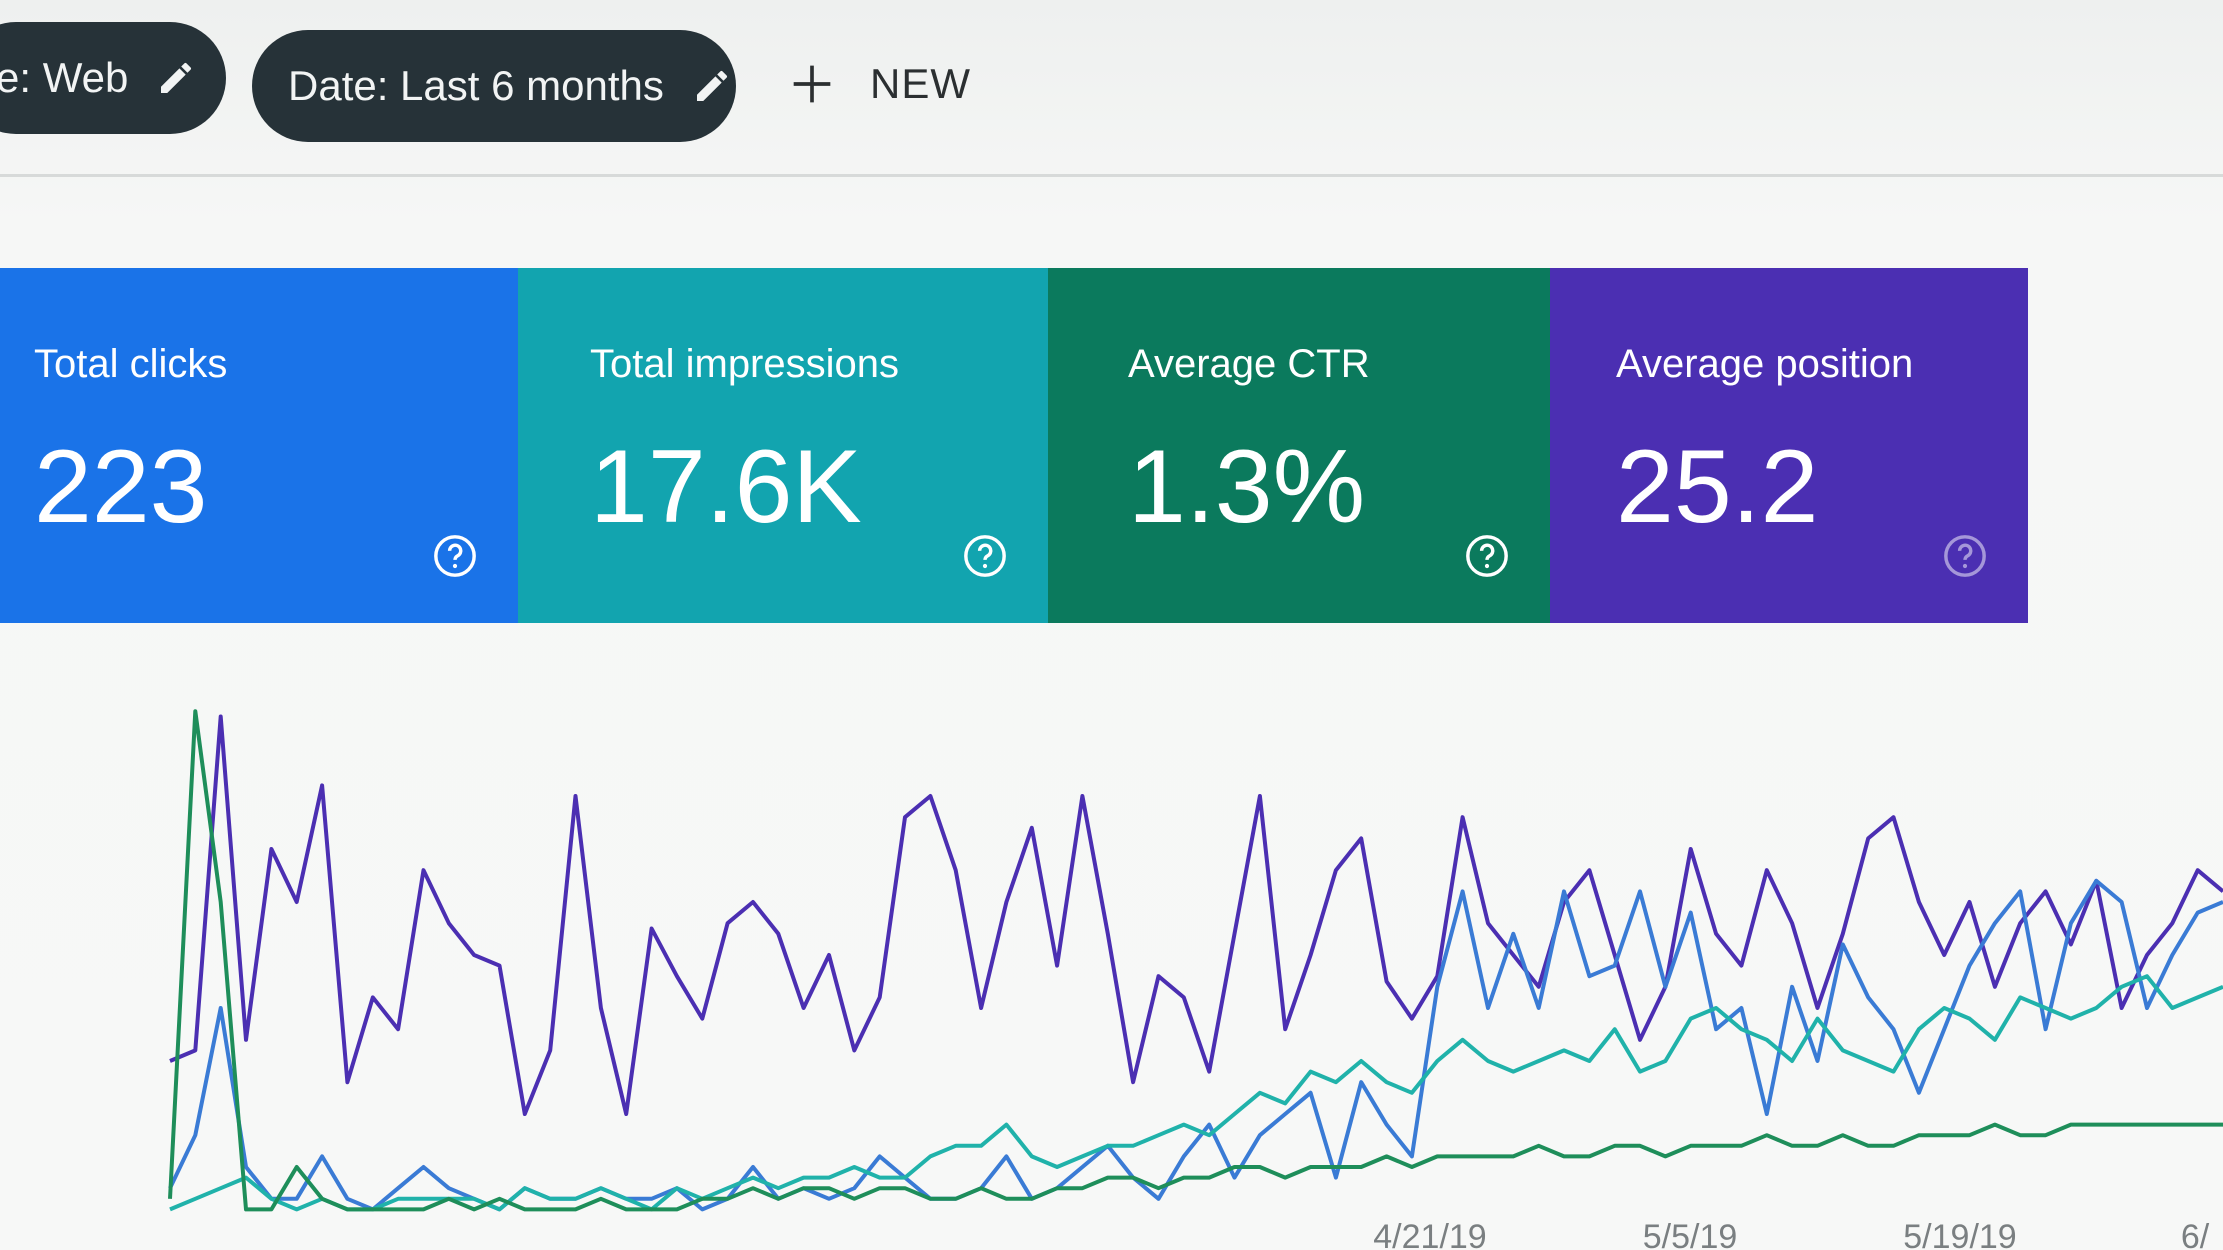 The image size is (2223, 1250). Describe the element at coordinates (726, 487) in the screenshot. I see `metric-value: 17.6K` at that location.